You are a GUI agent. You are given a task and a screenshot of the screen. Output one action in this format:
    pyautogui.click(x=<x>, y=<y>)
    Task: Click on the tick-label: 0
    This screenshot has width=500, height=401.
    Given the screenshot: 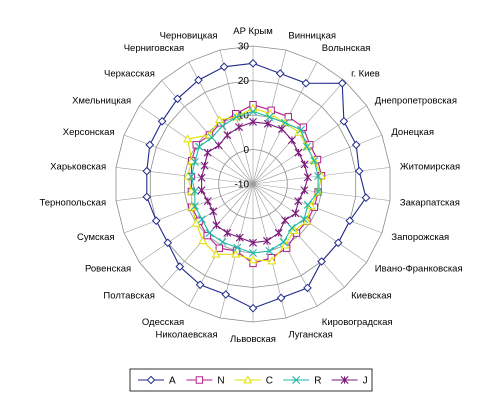 What is the action you would take?
    pyautogui.click(x=246, y=150)
    